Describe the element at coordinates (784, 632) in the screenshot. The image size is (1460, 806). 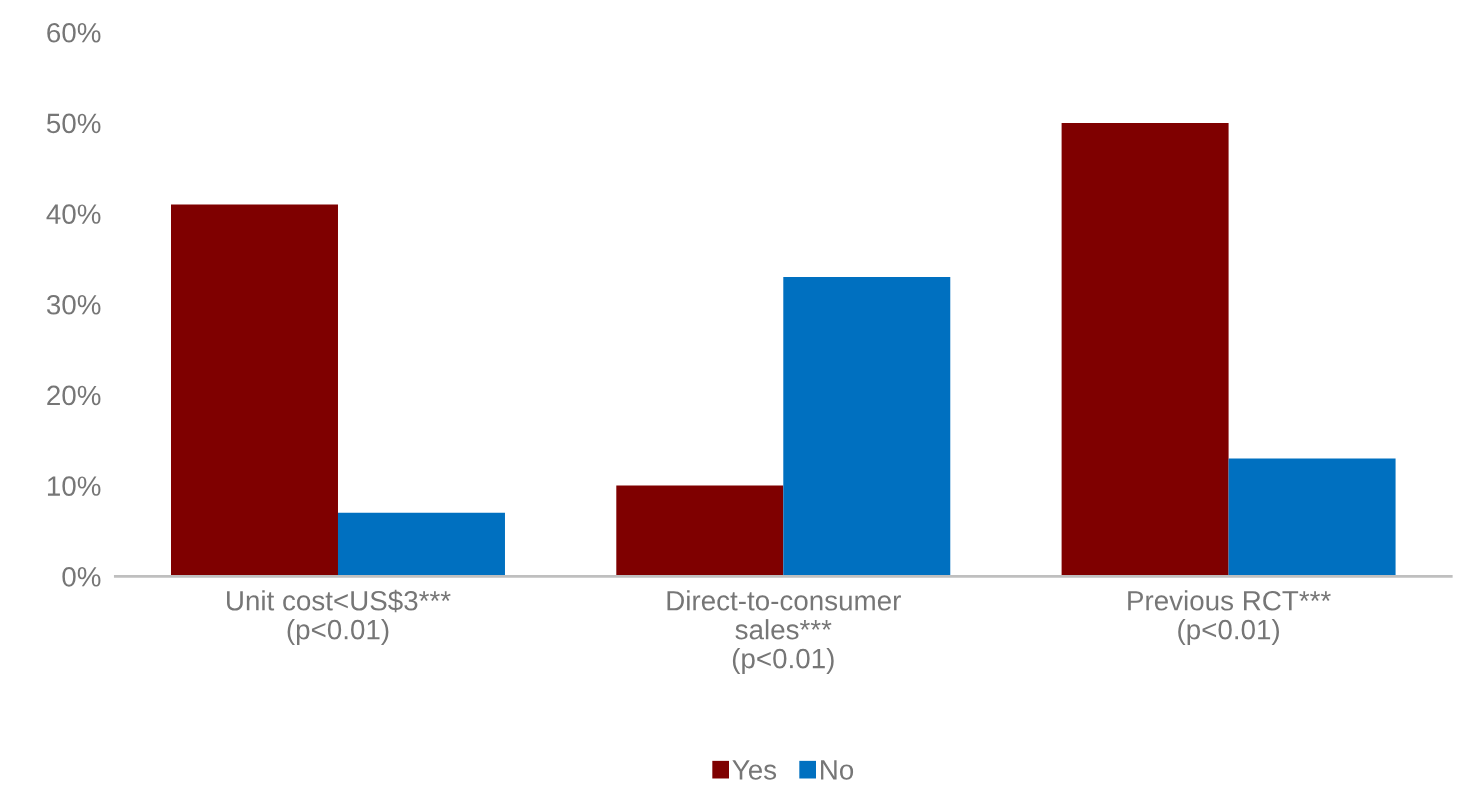
I see `x-tick-label: Direct-to-consumer sales*** (p<0.01)` at that location.